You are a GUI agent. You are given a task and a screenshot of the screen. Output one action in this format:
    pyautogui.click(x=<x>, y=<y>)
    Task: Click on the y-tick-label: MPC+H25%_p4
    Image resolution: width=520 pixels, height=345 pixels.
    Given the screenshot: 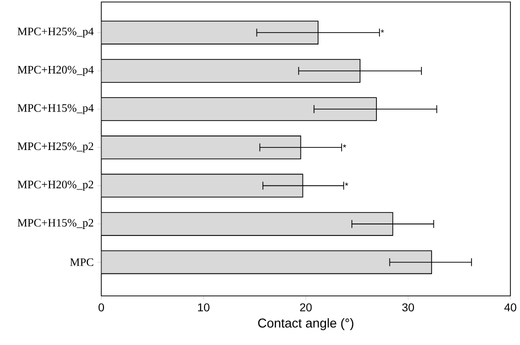 What is the action you would take?
    pyautogui.click(x=56, y=33)
    